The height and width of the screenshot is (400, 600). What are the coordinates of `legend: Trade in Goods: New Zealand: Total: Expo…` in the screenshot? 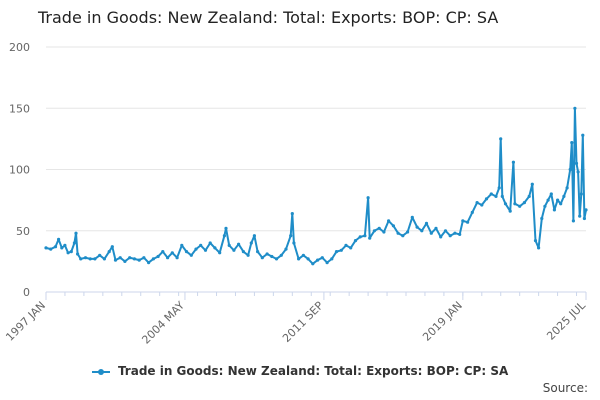 It's located at (300, 371).